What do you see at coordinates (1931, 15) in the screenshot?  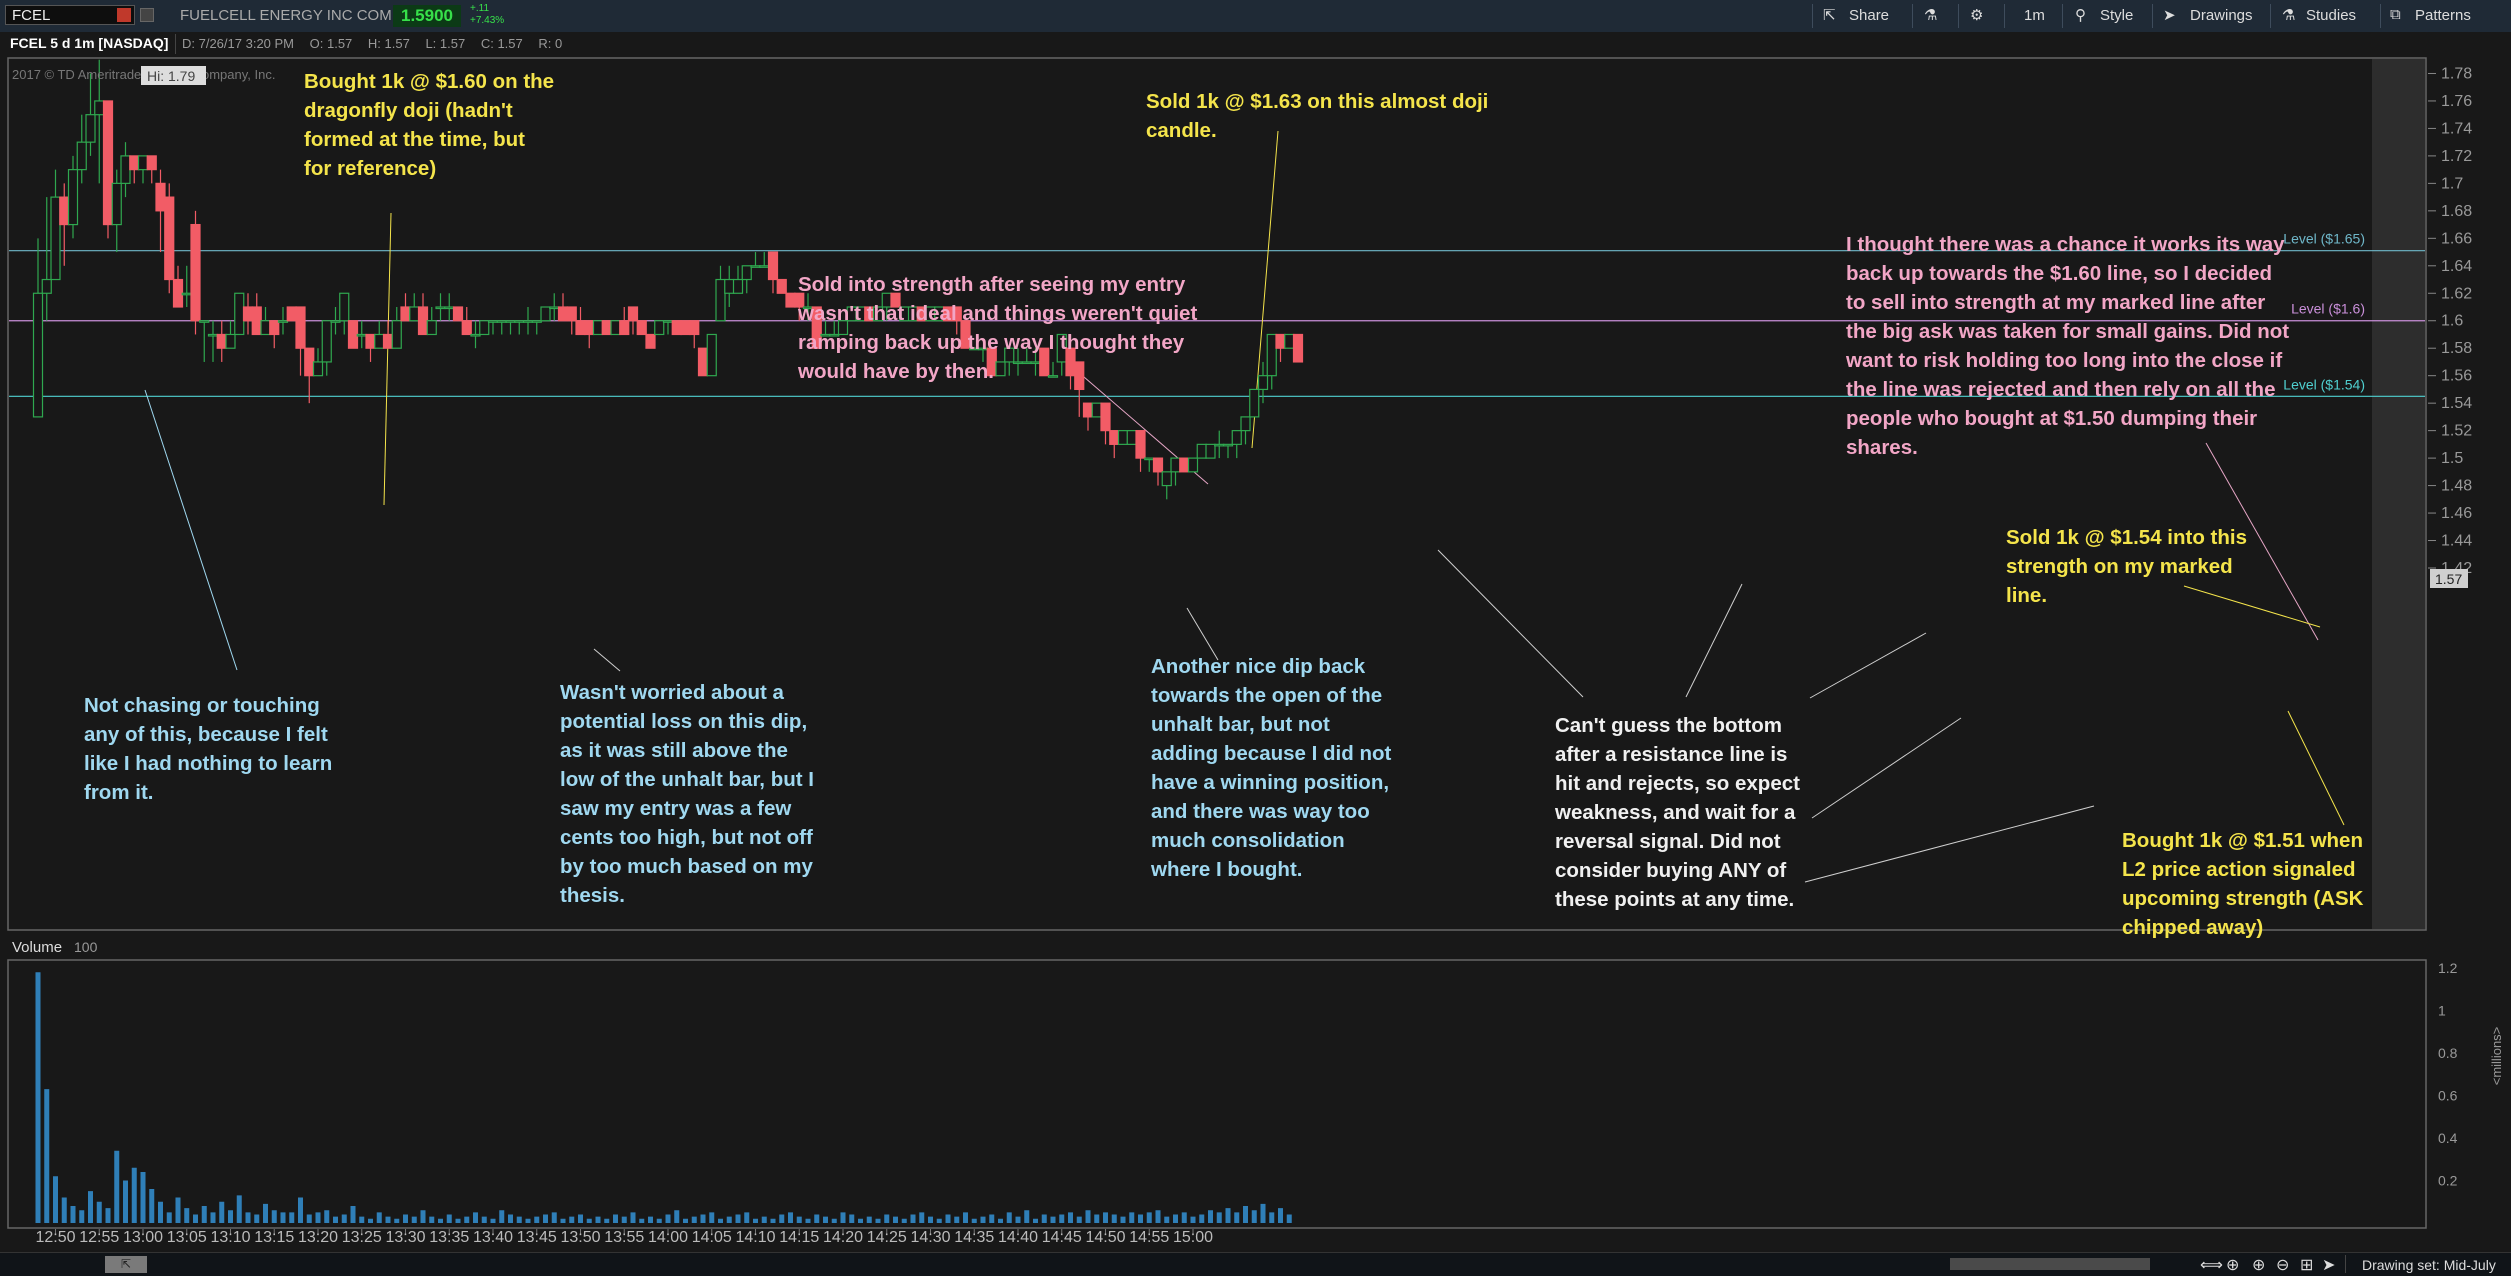 I see `flask-icon: ⚗` at bounding box center [1931, 15].